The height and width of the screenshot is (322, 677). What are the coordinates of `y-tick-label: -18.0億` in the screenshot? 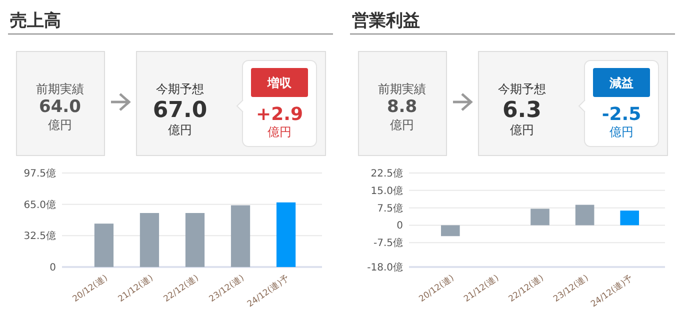 It's located at (385, 268).